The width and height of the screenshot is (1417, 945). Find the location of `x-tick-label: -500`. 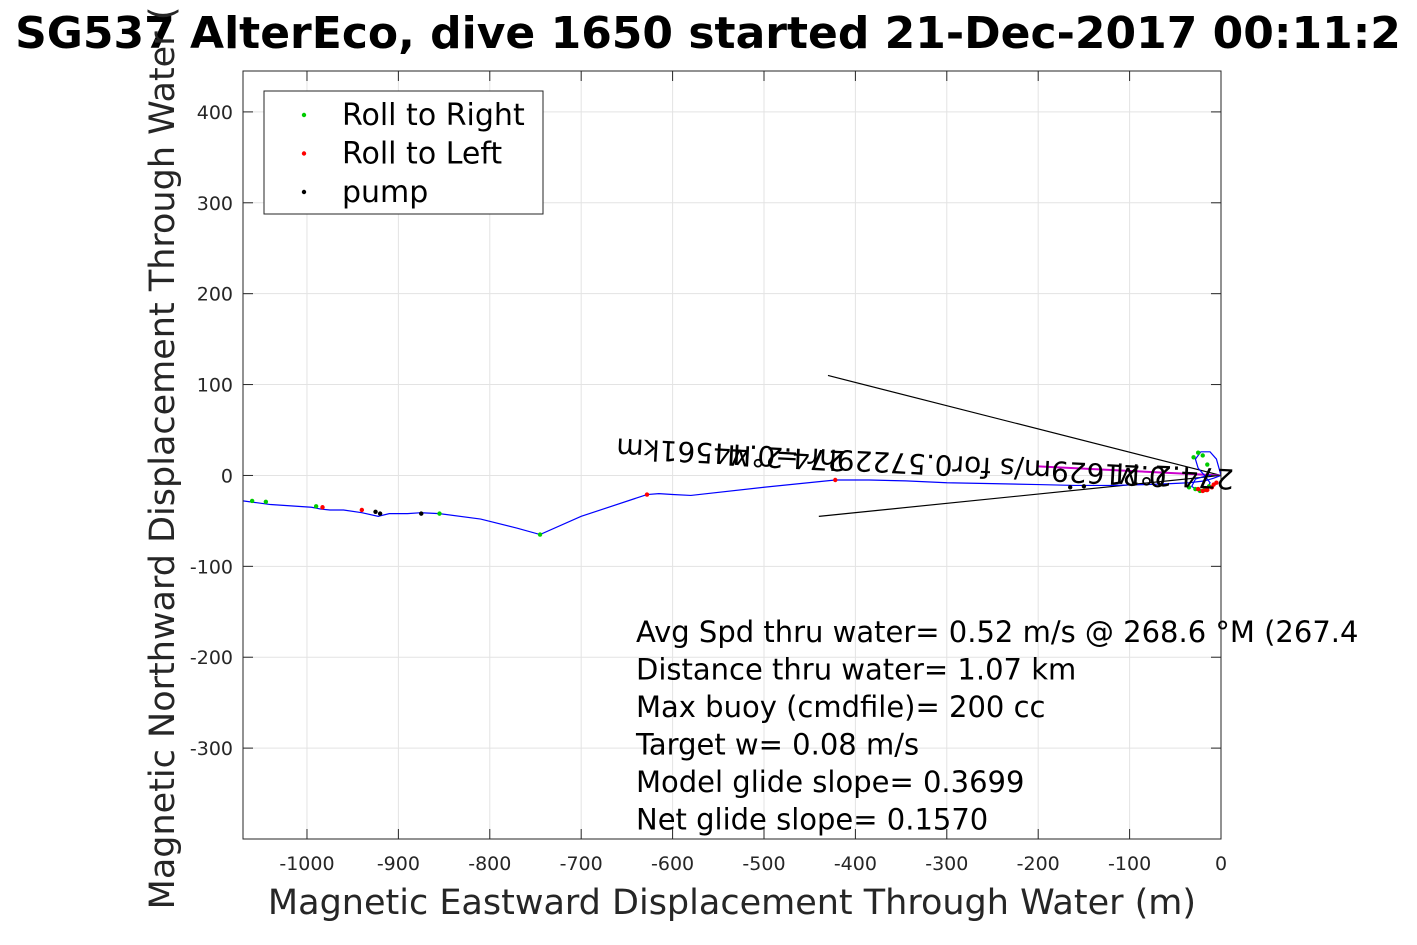

x-tick-label: -500 is located at coordinates (763, 864).